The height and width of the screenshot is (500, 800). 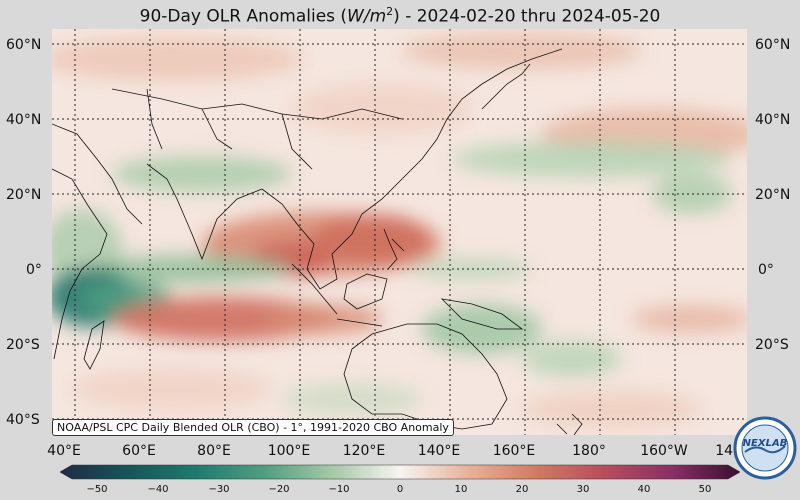 I want to click on colorbar-tick-0: 0, so click(x=400, y=489).